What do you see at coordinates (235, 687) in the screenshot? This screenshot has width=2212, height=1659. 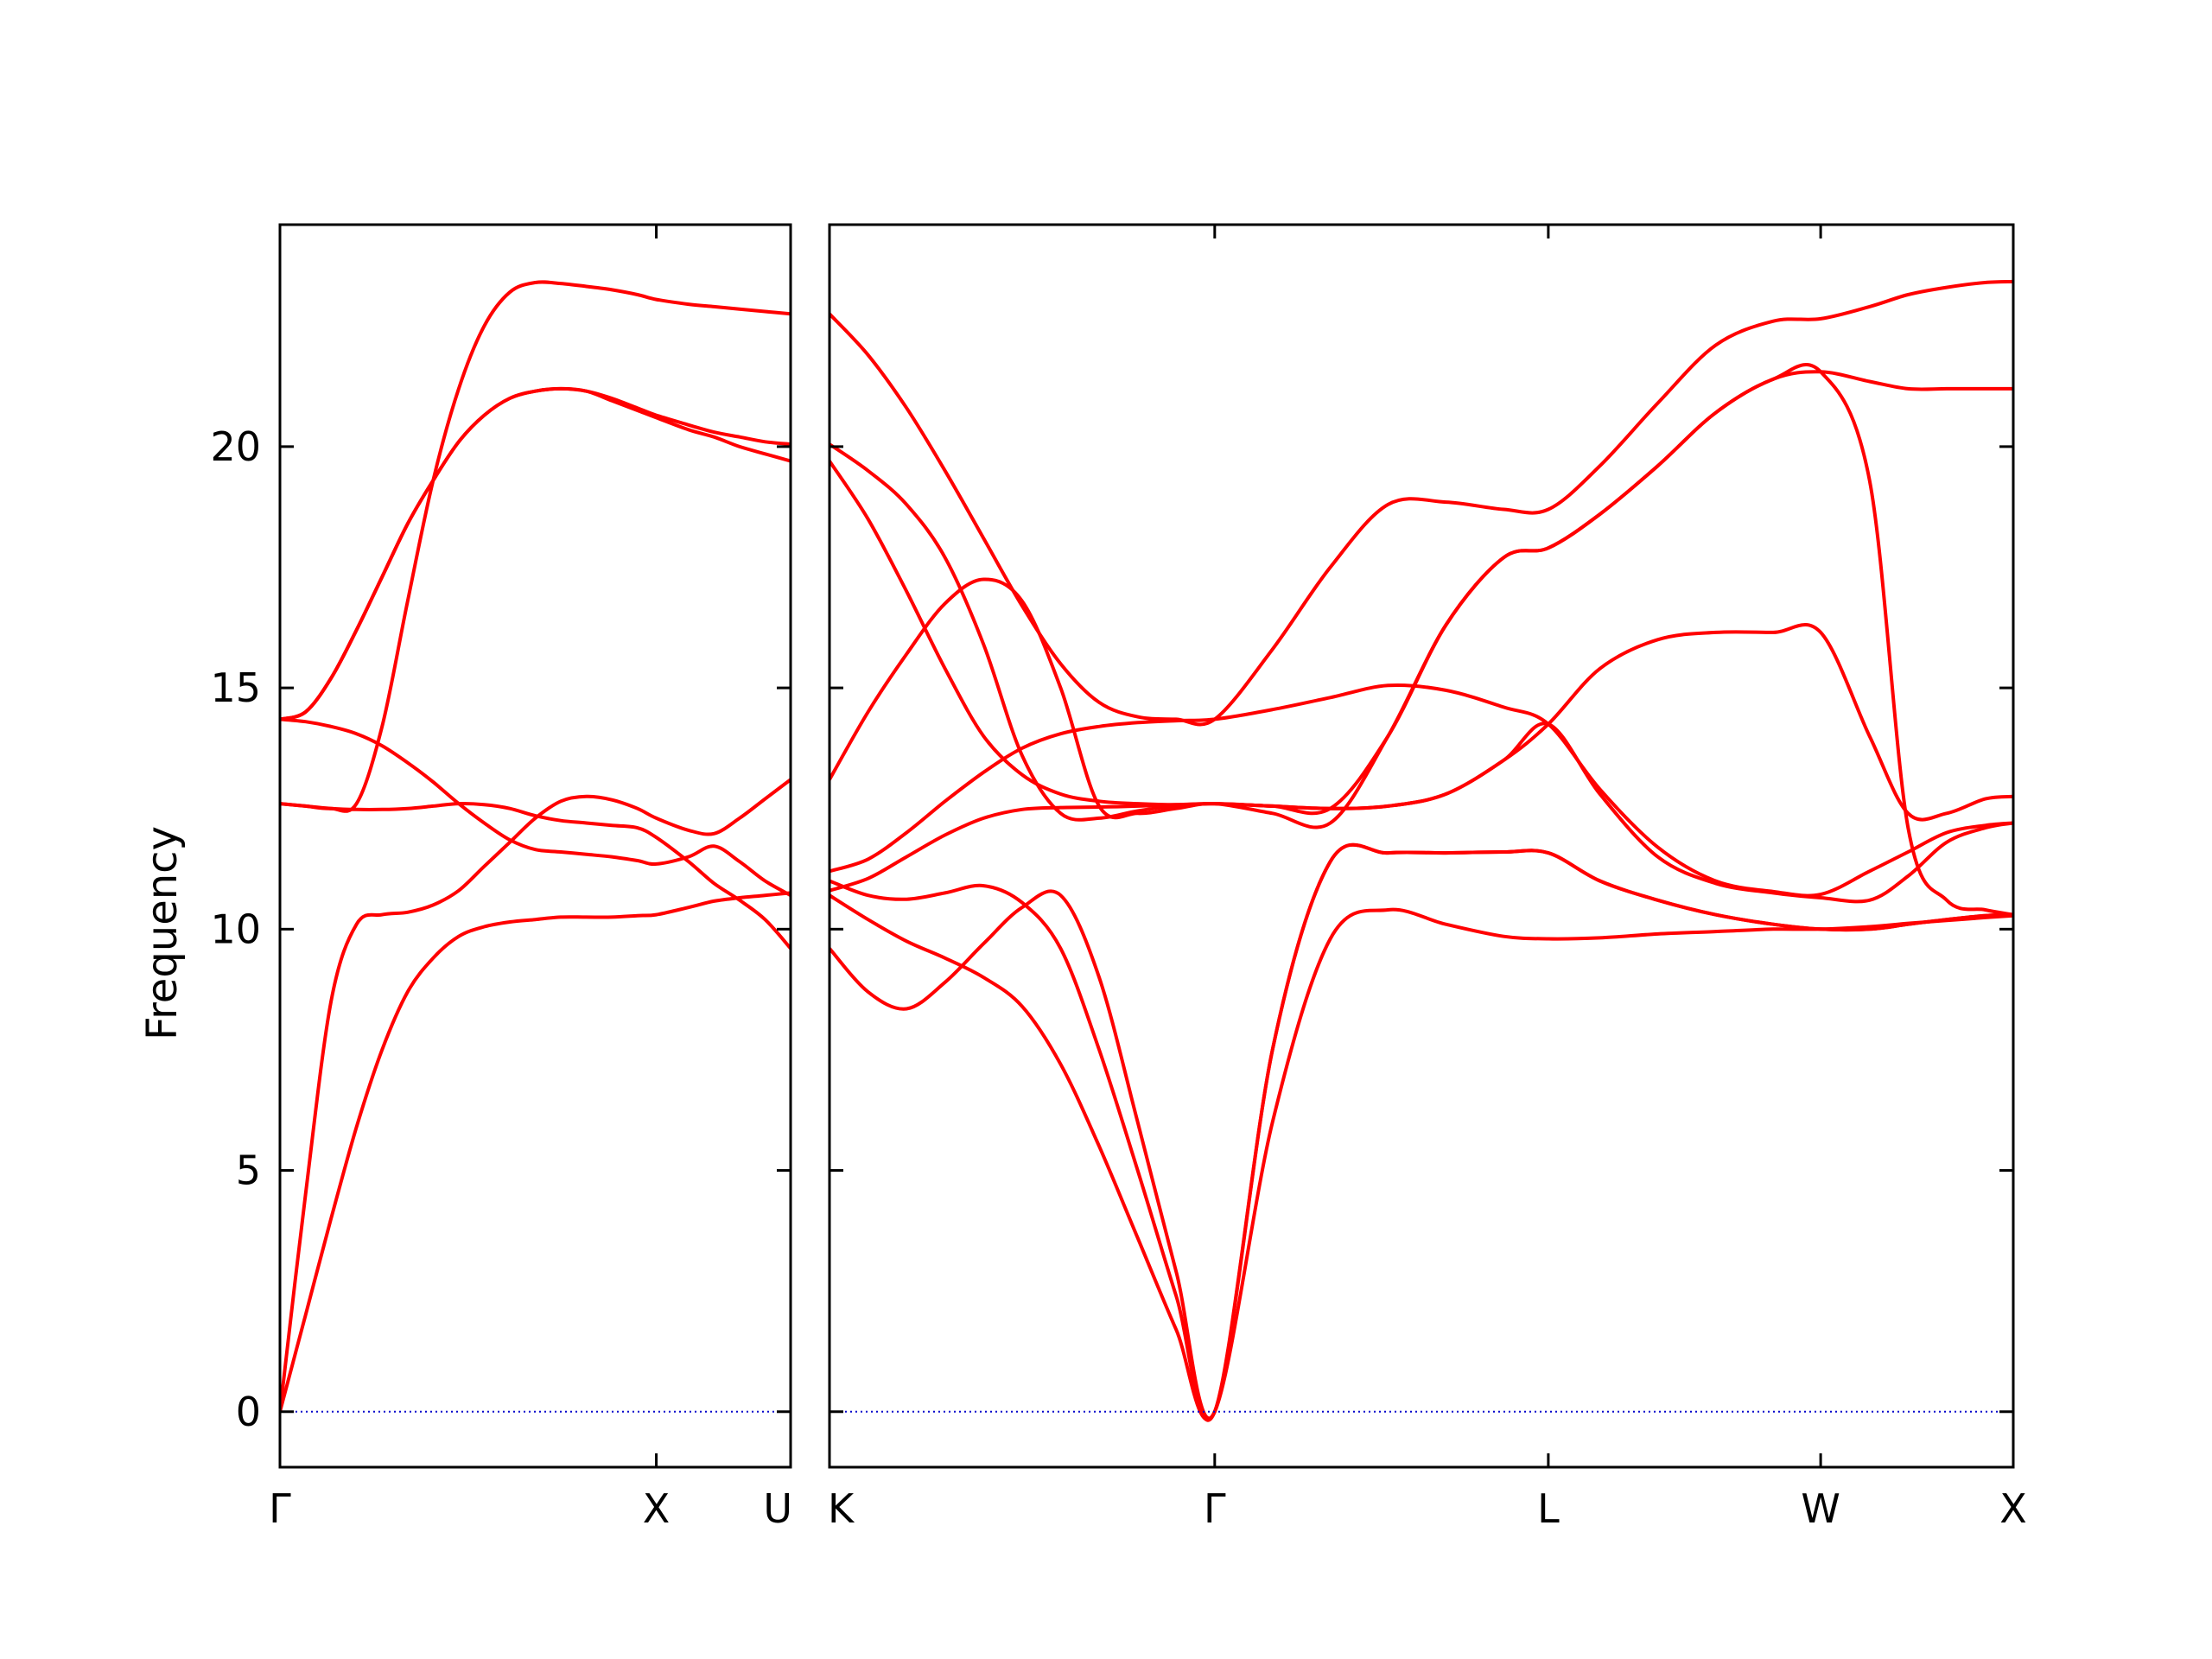 I see `y-tick-label-15: 15` at bounding box center [235, 687].